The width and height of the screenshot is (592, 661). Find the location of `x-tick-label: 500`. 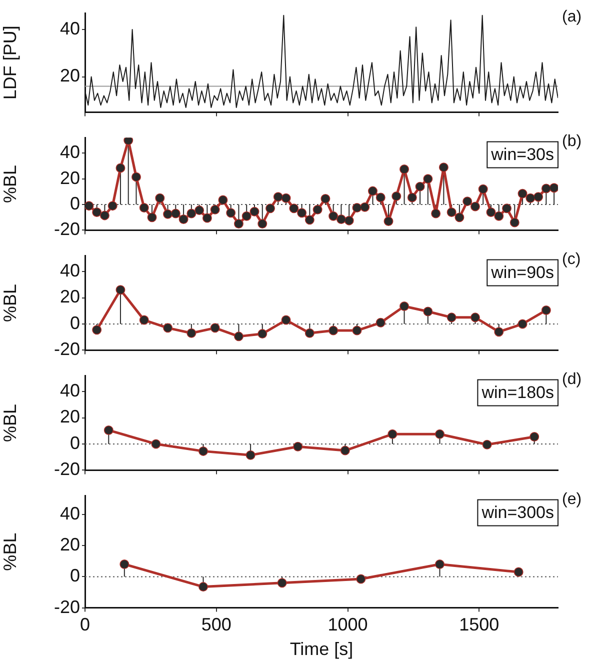

x-tick-label: 500 is located at coordinates (216, 624).